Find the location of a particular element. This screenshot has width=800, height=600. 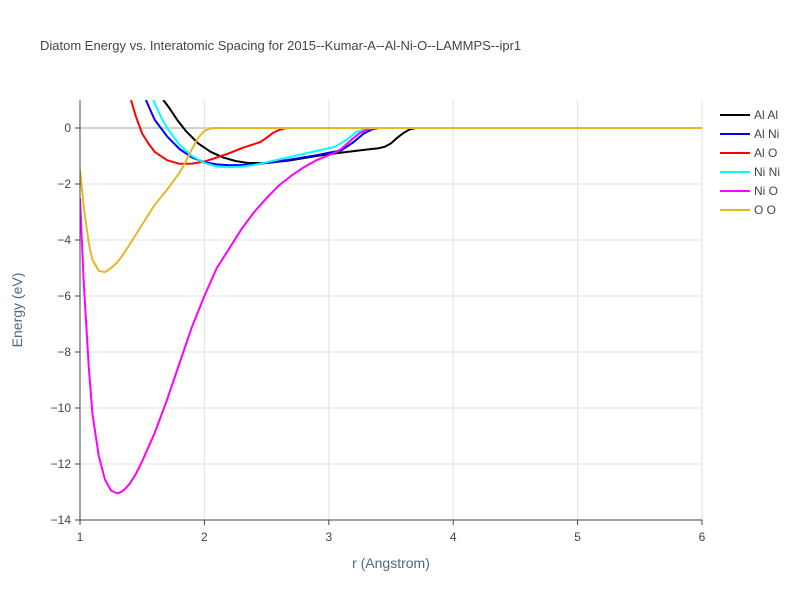

x-axis-title: r (Angstrom) is located at coordinates (391, 563).